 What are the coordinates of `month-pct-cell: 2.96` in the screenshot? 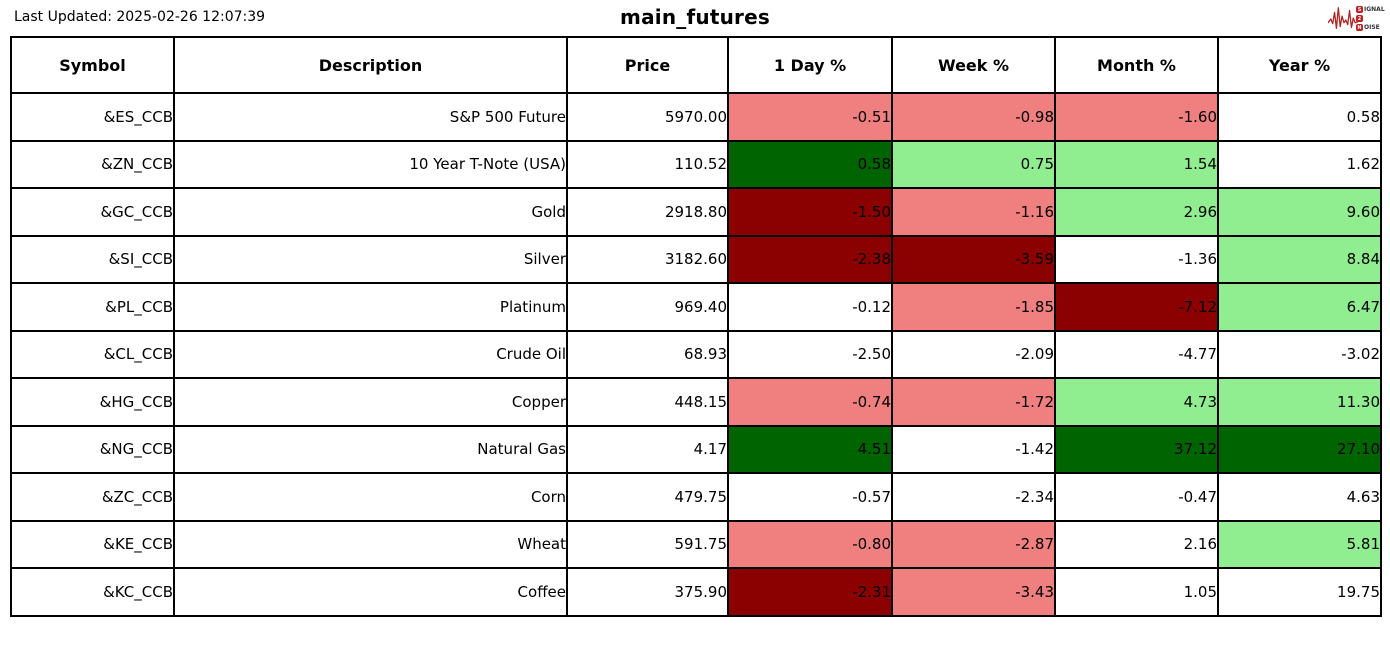 It's located at (1136, 212).